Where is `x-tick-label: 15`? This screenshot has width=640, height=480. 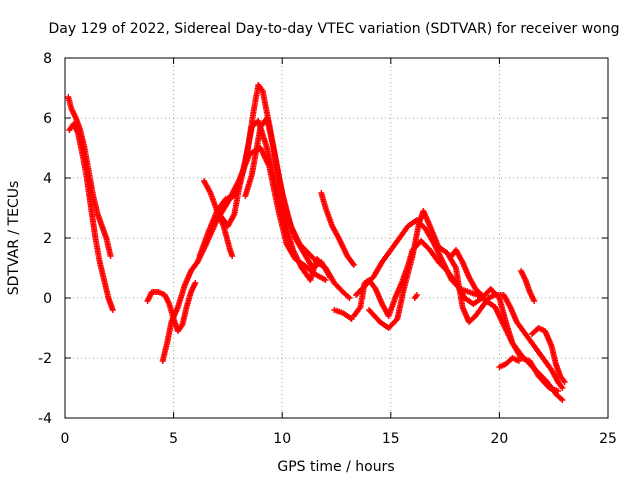 x-tick-label: 15 is located at coordinates (391, 439).